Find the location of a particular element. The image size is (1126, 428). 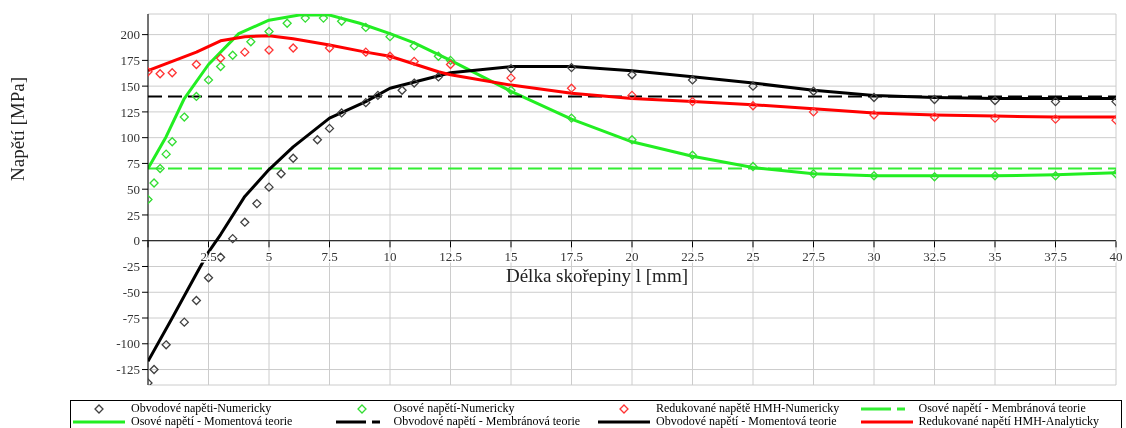

y-tick-label: 75 is located at coordinates (133, 164).